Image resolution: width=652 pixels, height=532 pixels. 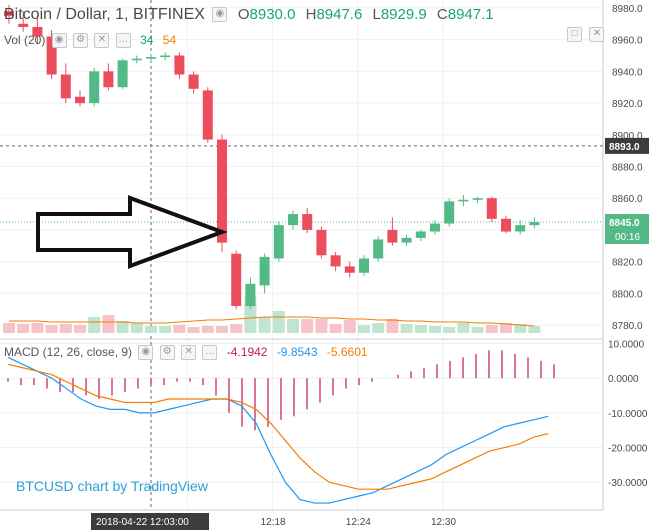 I want to click on reference-price-label: 8893.0, so click(x=624, y=147).